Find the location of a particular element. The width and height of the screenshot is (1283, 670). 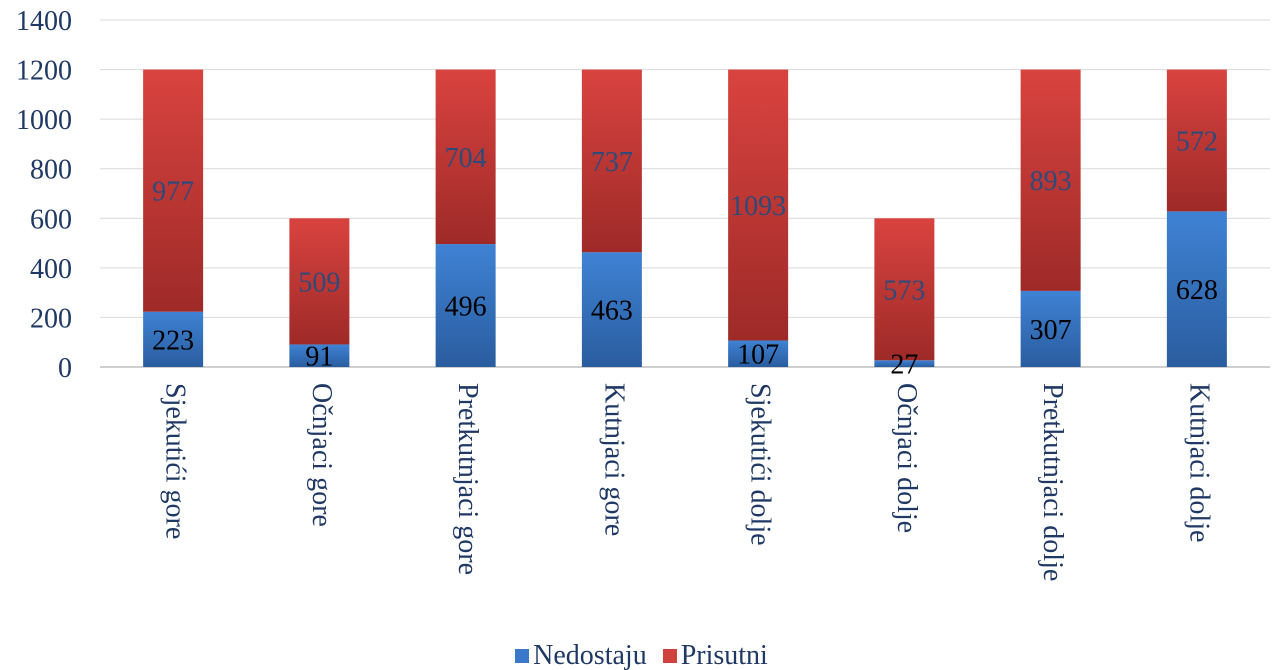

legend-swatch-prisutni is located at coordinates (669, 656).